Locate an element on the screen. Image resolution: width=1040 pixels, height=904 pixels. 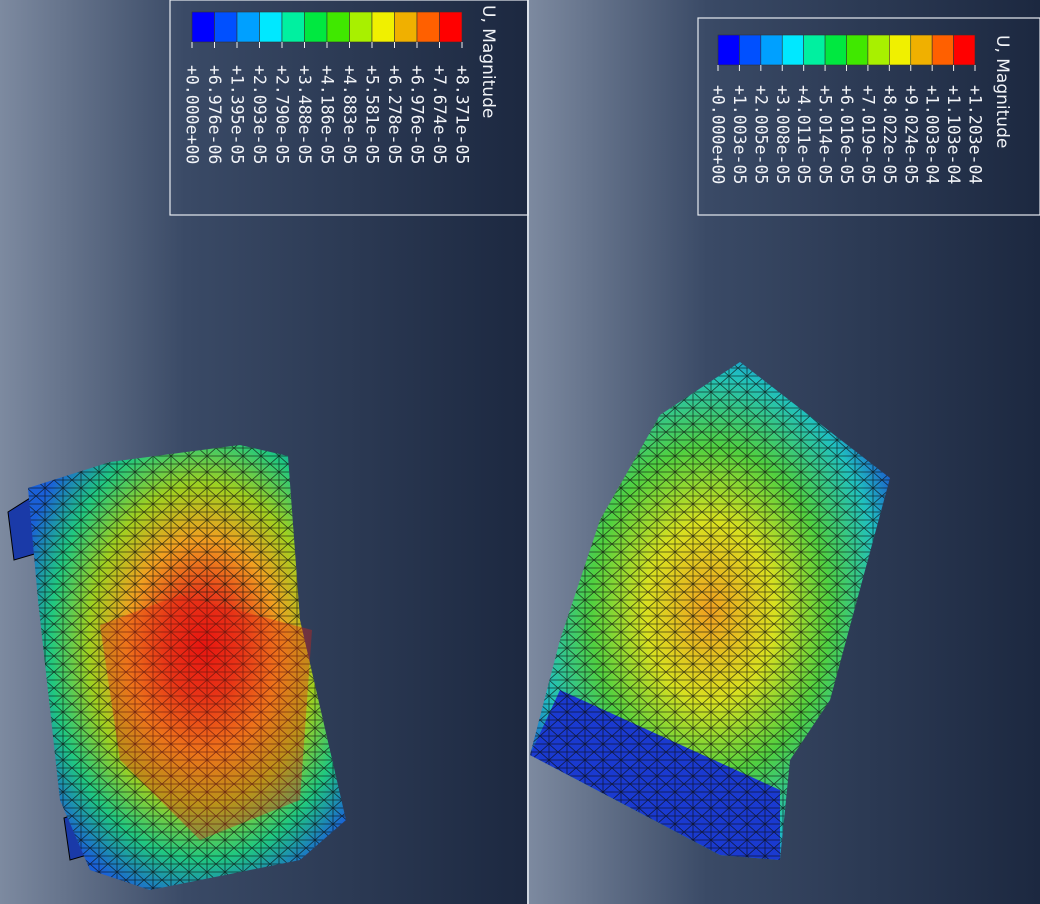
legend-label: +8.371e-05 is located at coordinates (462, 114).